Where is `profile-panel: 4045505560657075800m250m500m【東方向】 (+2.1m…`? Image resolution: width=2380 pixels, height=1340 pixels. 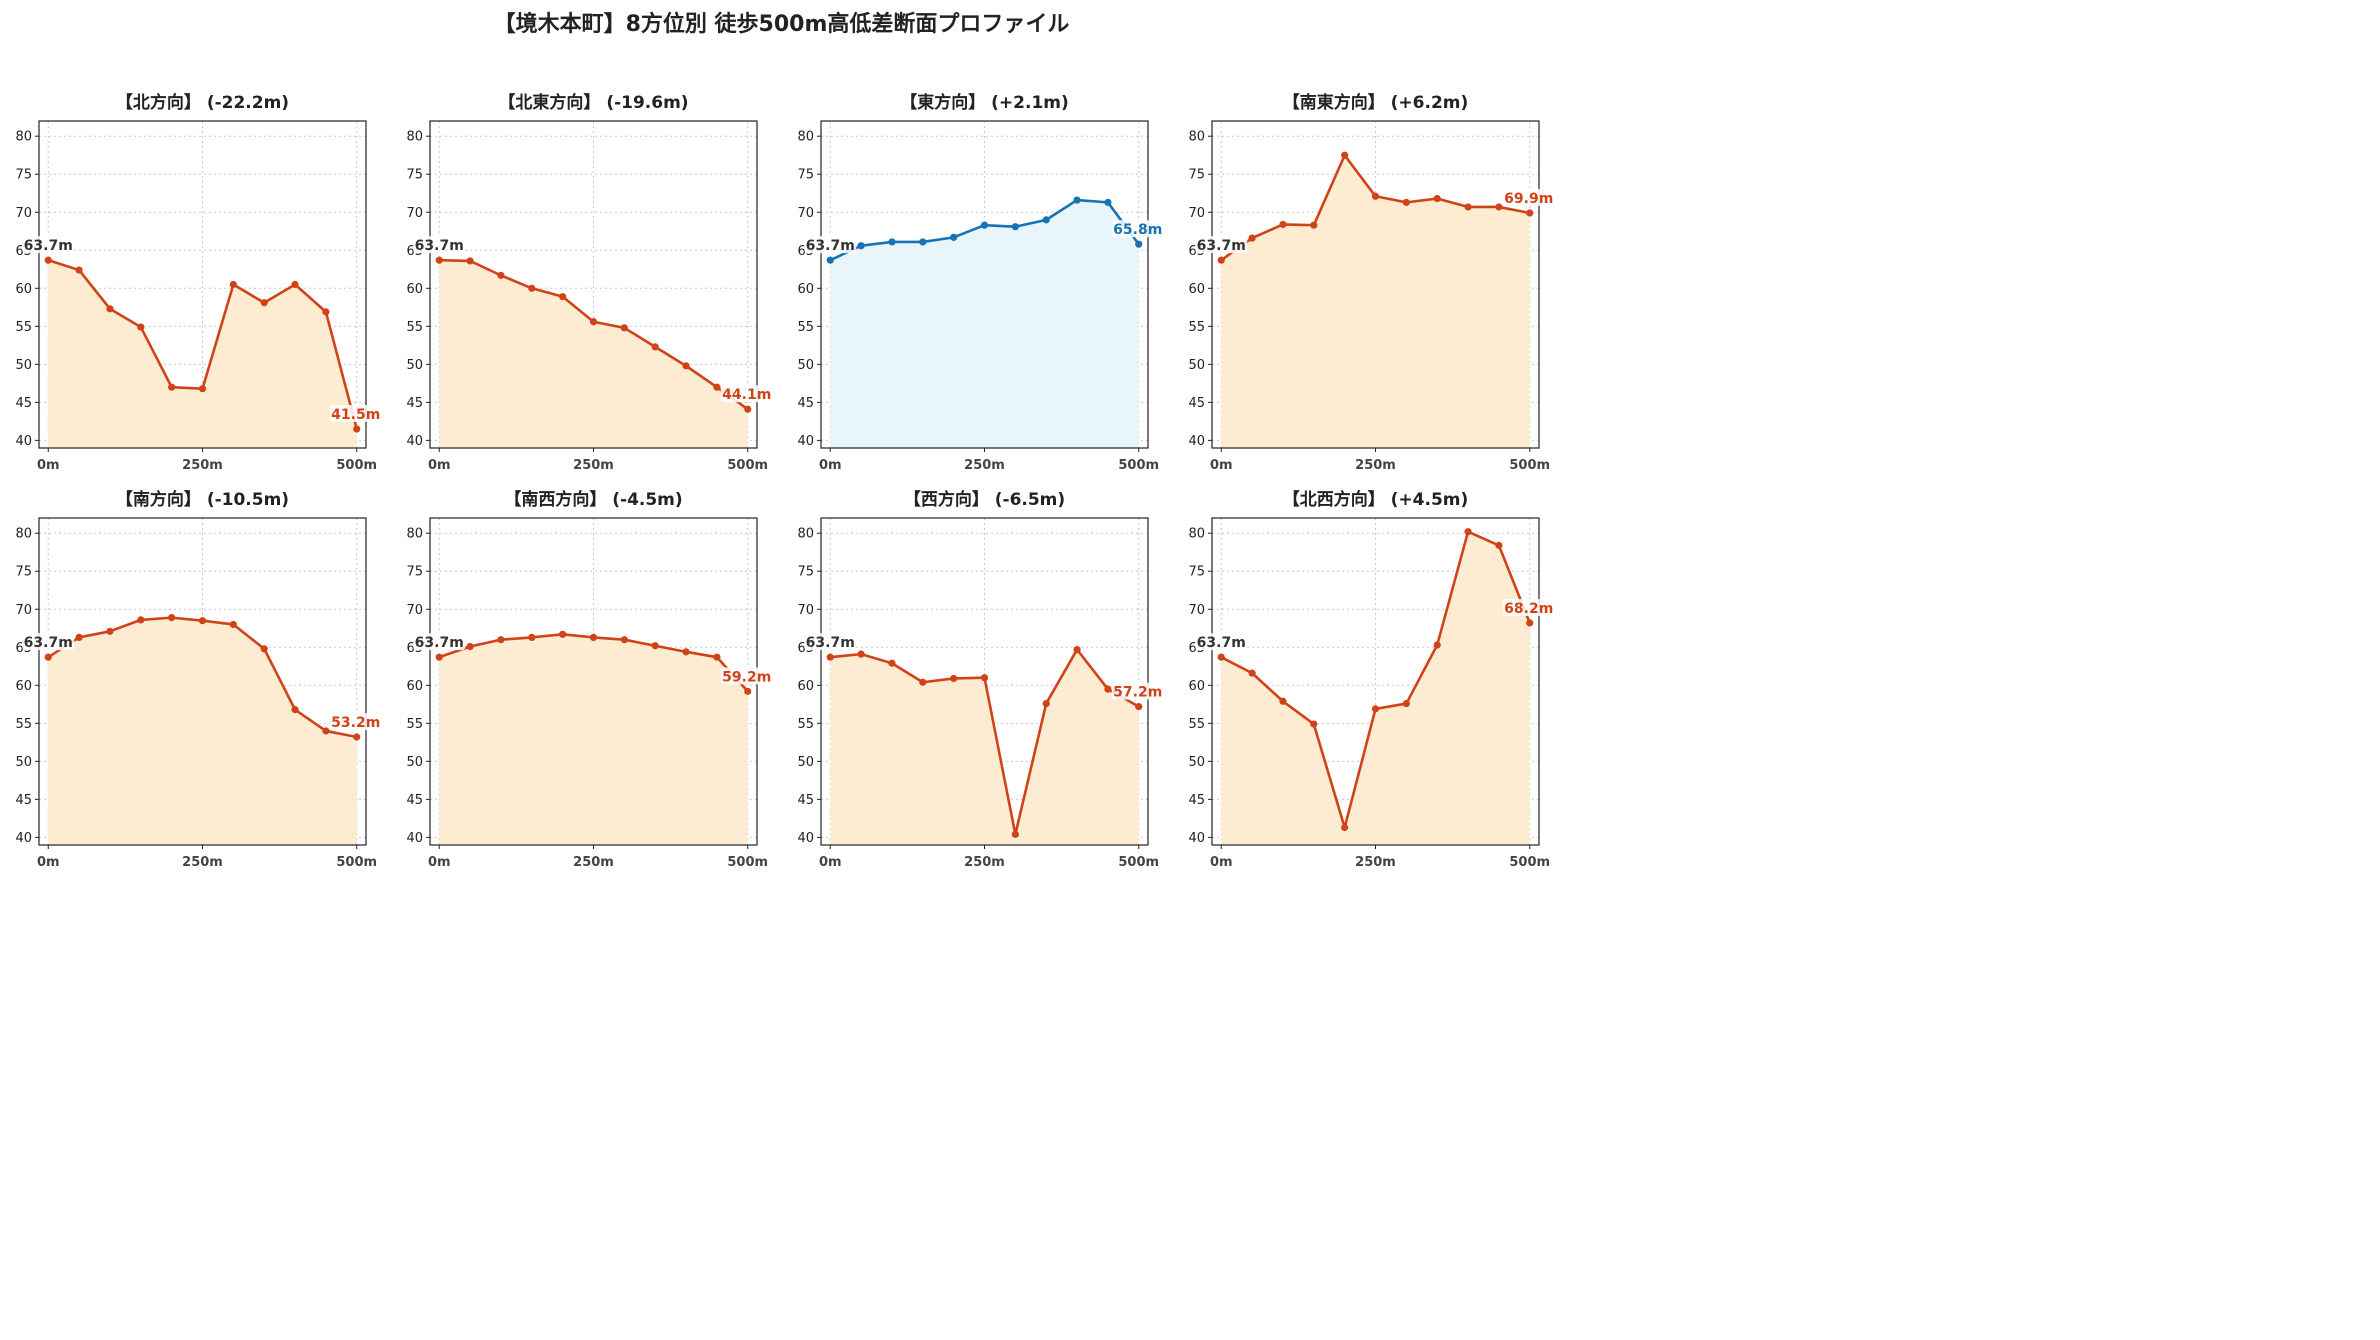 profile-panel: 4045505560657075800m250m500m【東方向】 (+2.1m… is located at coordinates (980, 282).